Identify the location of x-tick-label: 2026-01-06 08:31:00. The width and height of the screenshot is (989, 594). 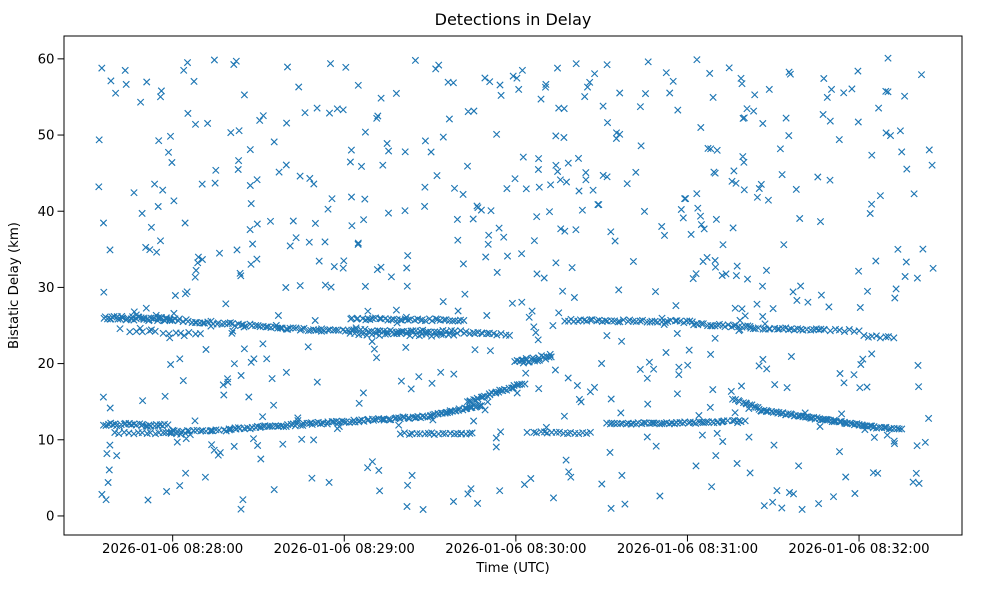
(687, 549).